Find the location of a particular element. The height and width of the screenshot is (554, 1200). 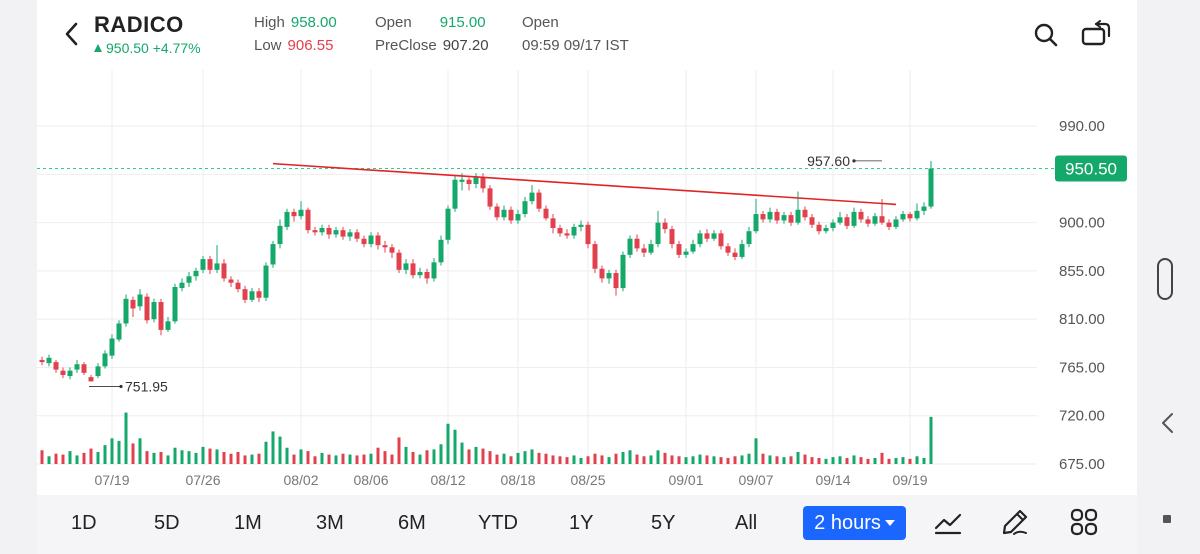

indicator-chart-icon is located at coordinates (948, 522).